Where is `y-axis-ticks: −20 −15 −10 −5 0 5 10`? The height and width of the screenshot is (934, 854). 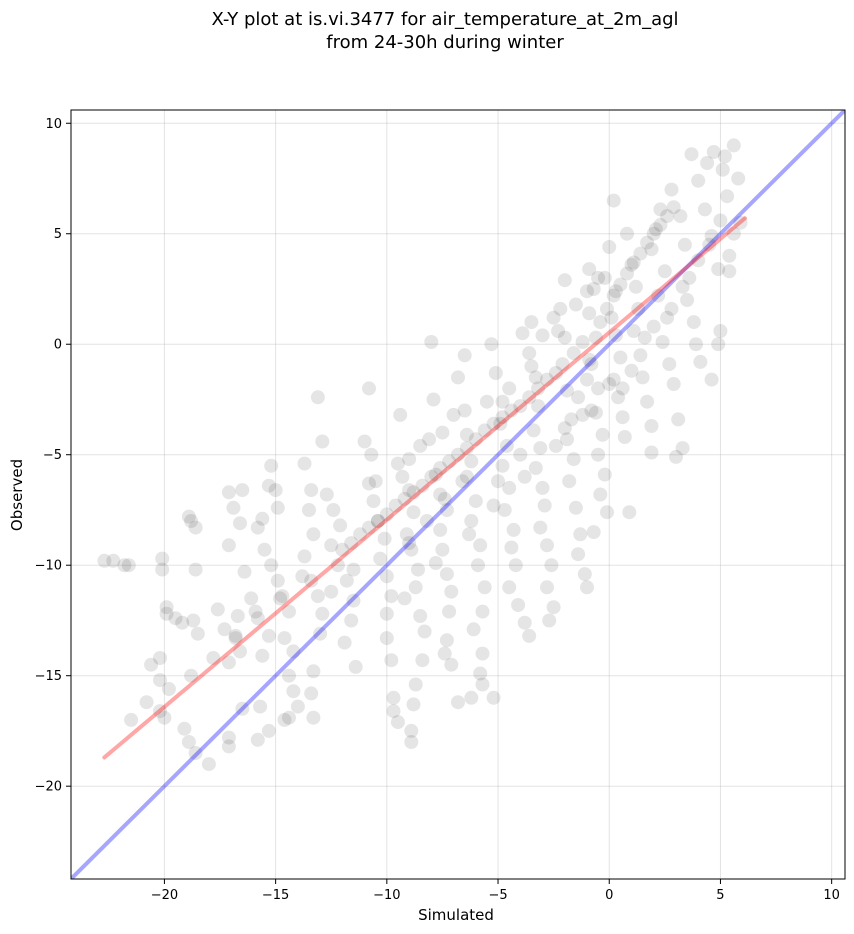 y-axis-ticks: −20 −15 −10 −5 0 5 10 is located at coordinates (53, 456).